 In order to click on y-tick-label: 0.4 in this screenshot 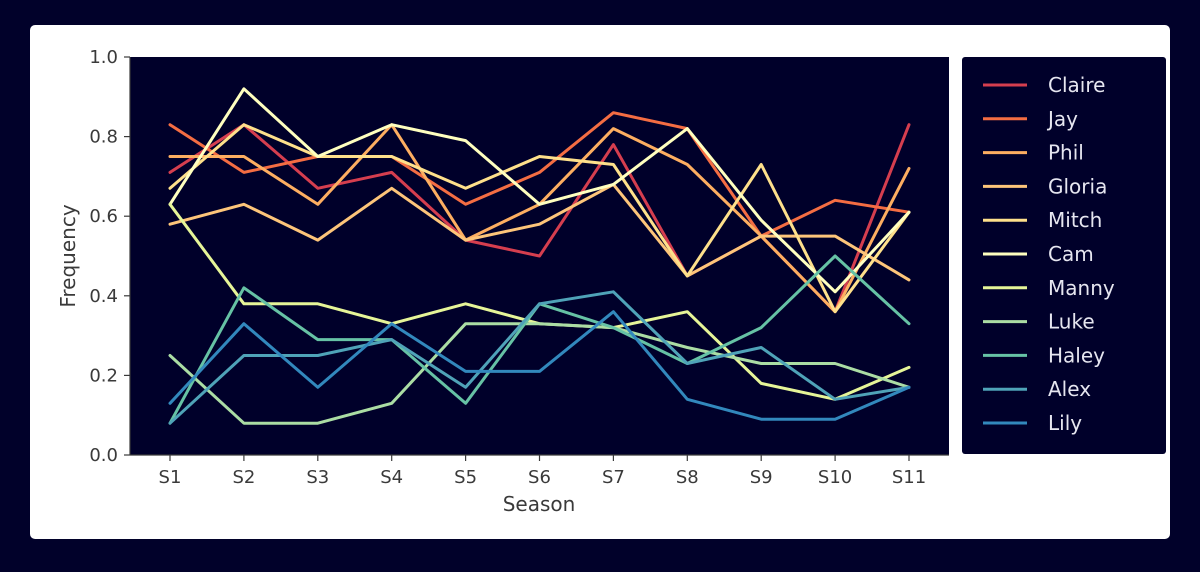, I will do `click(103, 296)`.